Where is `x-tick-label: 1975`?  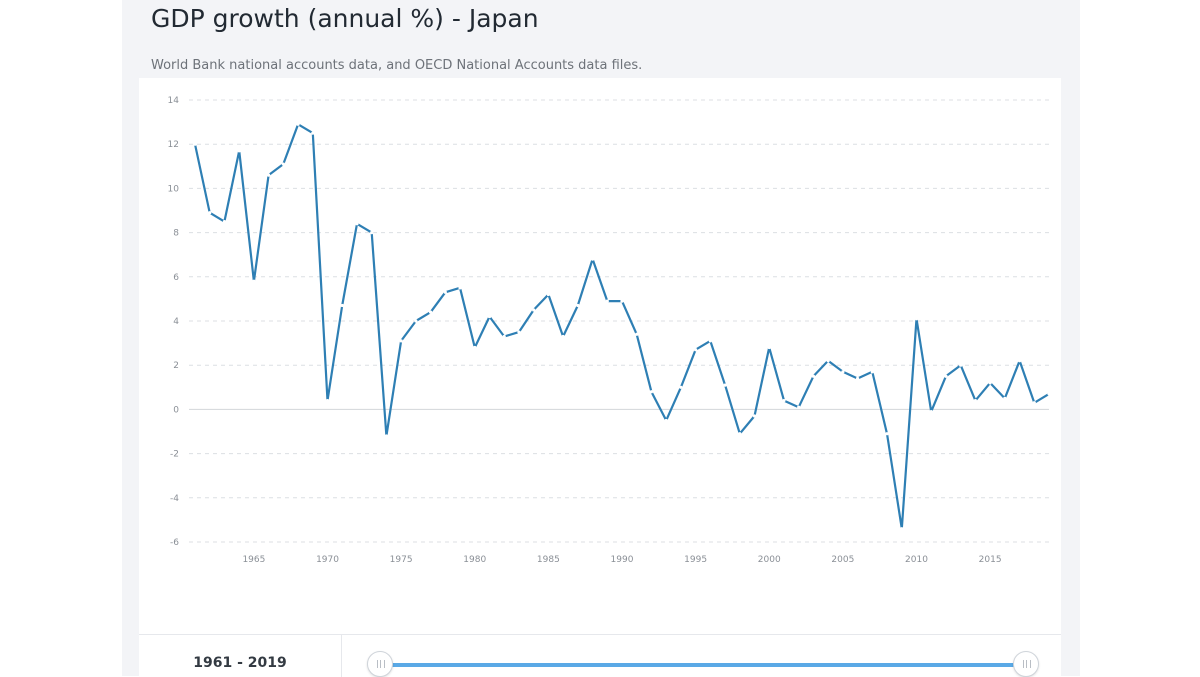 x-tick-label: 1975 is located at coordinates (401, 560).